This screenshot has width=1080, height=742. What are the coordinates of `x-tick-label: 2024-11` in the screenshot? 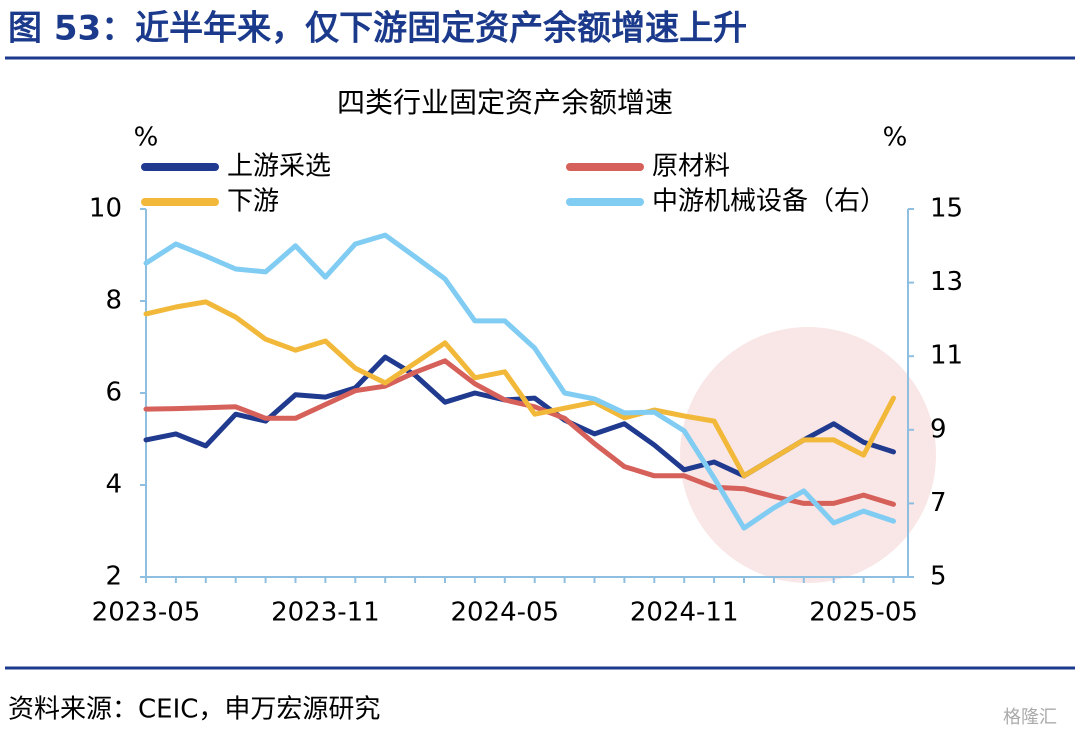 It's located at (684, 613).